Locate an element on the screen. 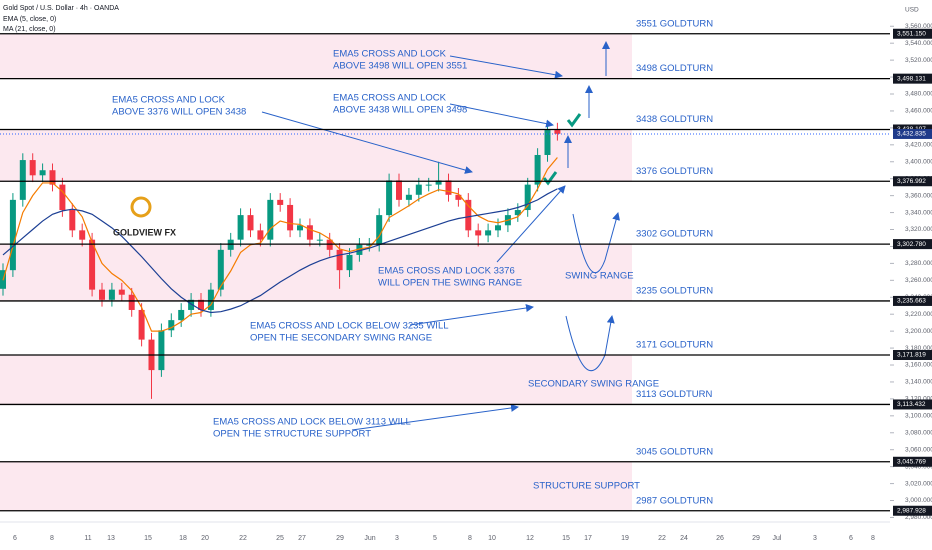  y-tick-label: 3,280.000 is located at coordinates (918, 263).